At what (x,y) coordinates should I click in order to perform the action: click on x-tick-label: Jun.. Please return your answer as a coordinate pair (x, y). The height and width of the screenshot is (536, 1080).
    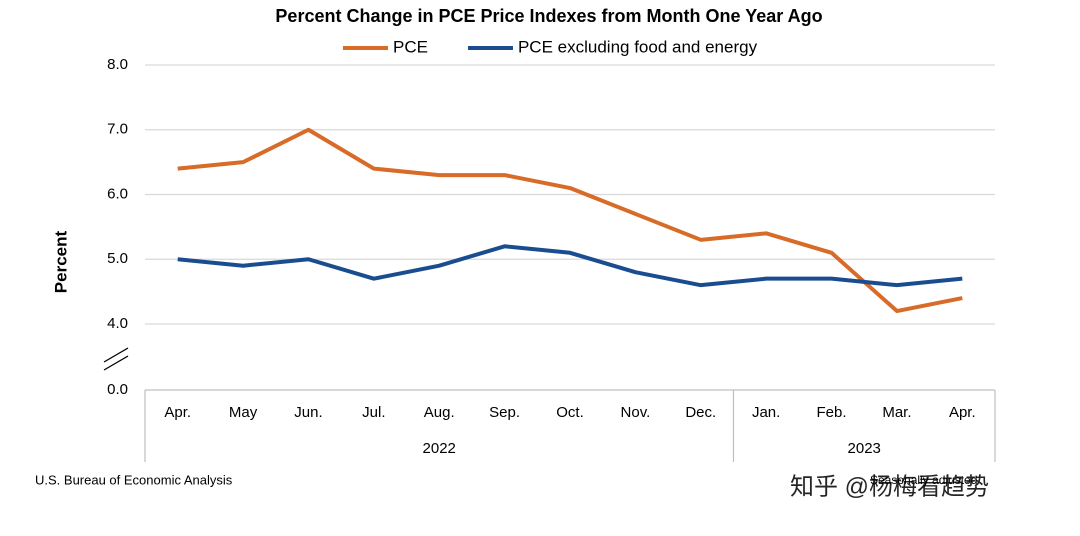
    Looking at the image, I should click on (308, 412).